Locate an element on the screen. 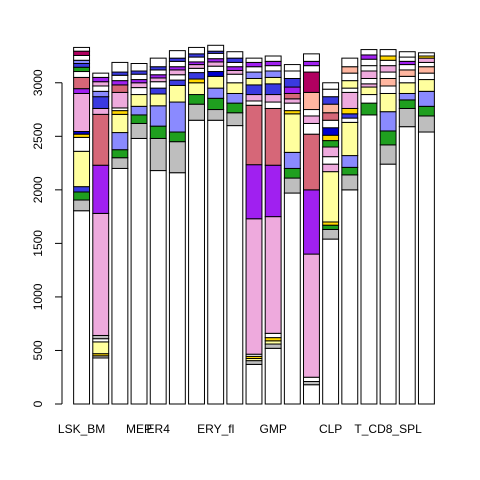 This screenshot has width=480, height=480. y-tick-label-0: 0 is located at coordinates (38, 403).